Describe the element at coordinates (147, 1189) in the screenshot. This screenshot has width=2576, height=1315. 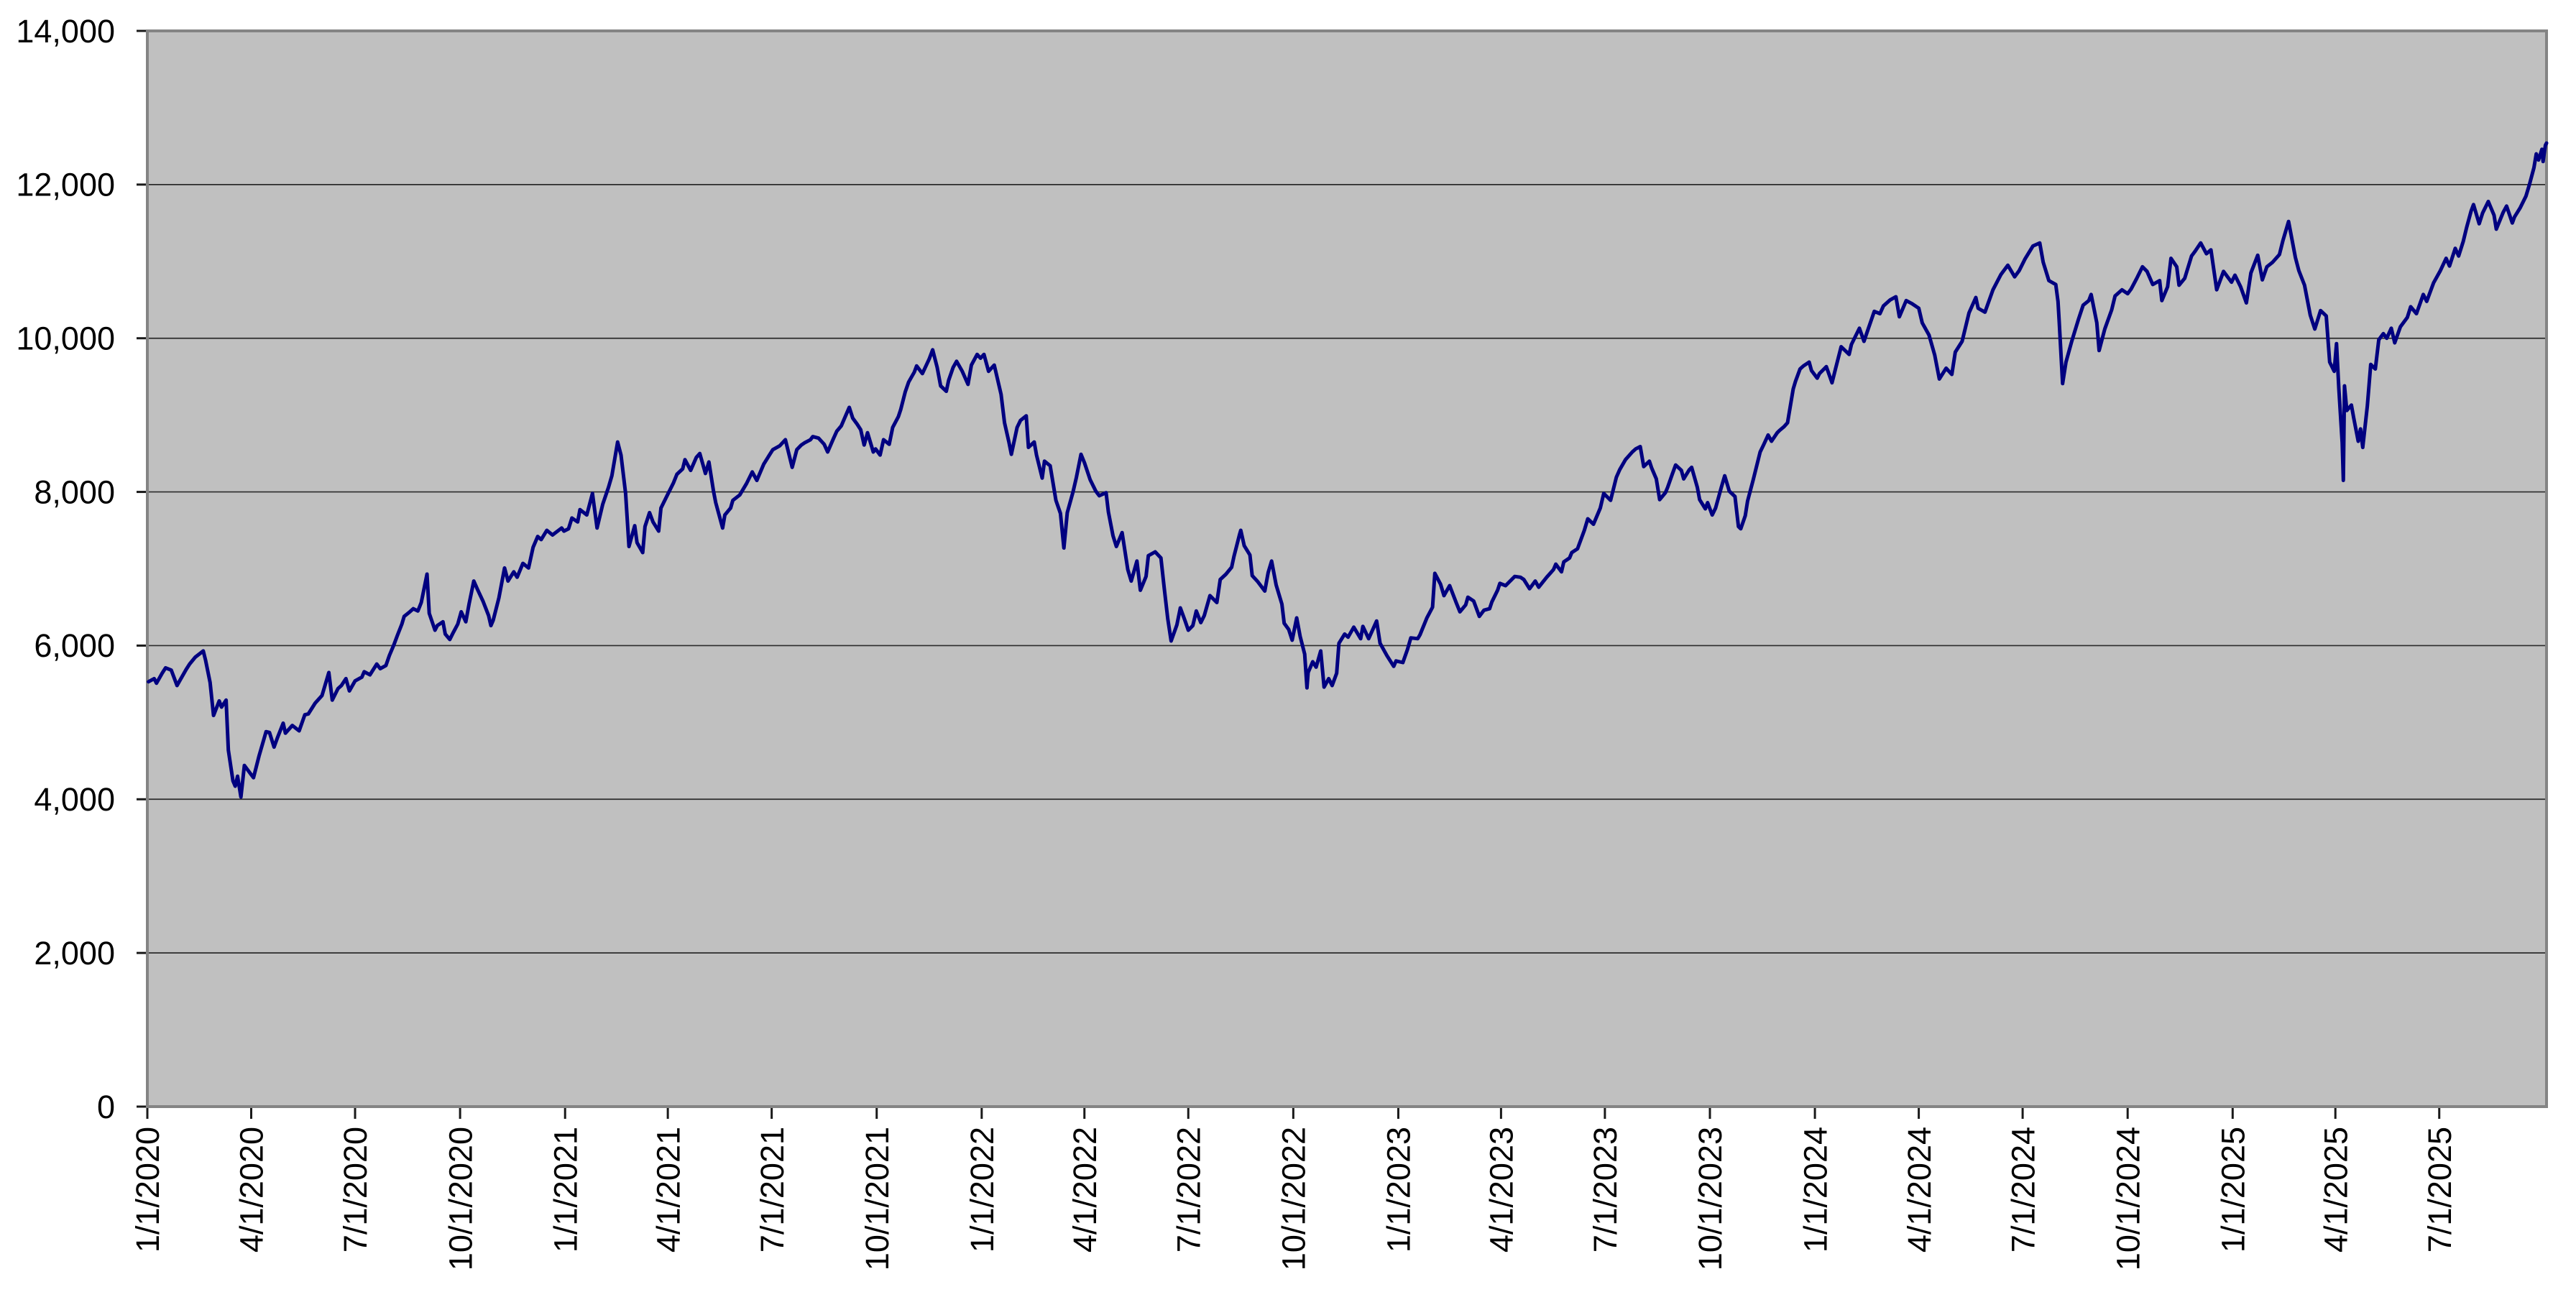
I see `x-tick-label: 1/1/2020` at that location.